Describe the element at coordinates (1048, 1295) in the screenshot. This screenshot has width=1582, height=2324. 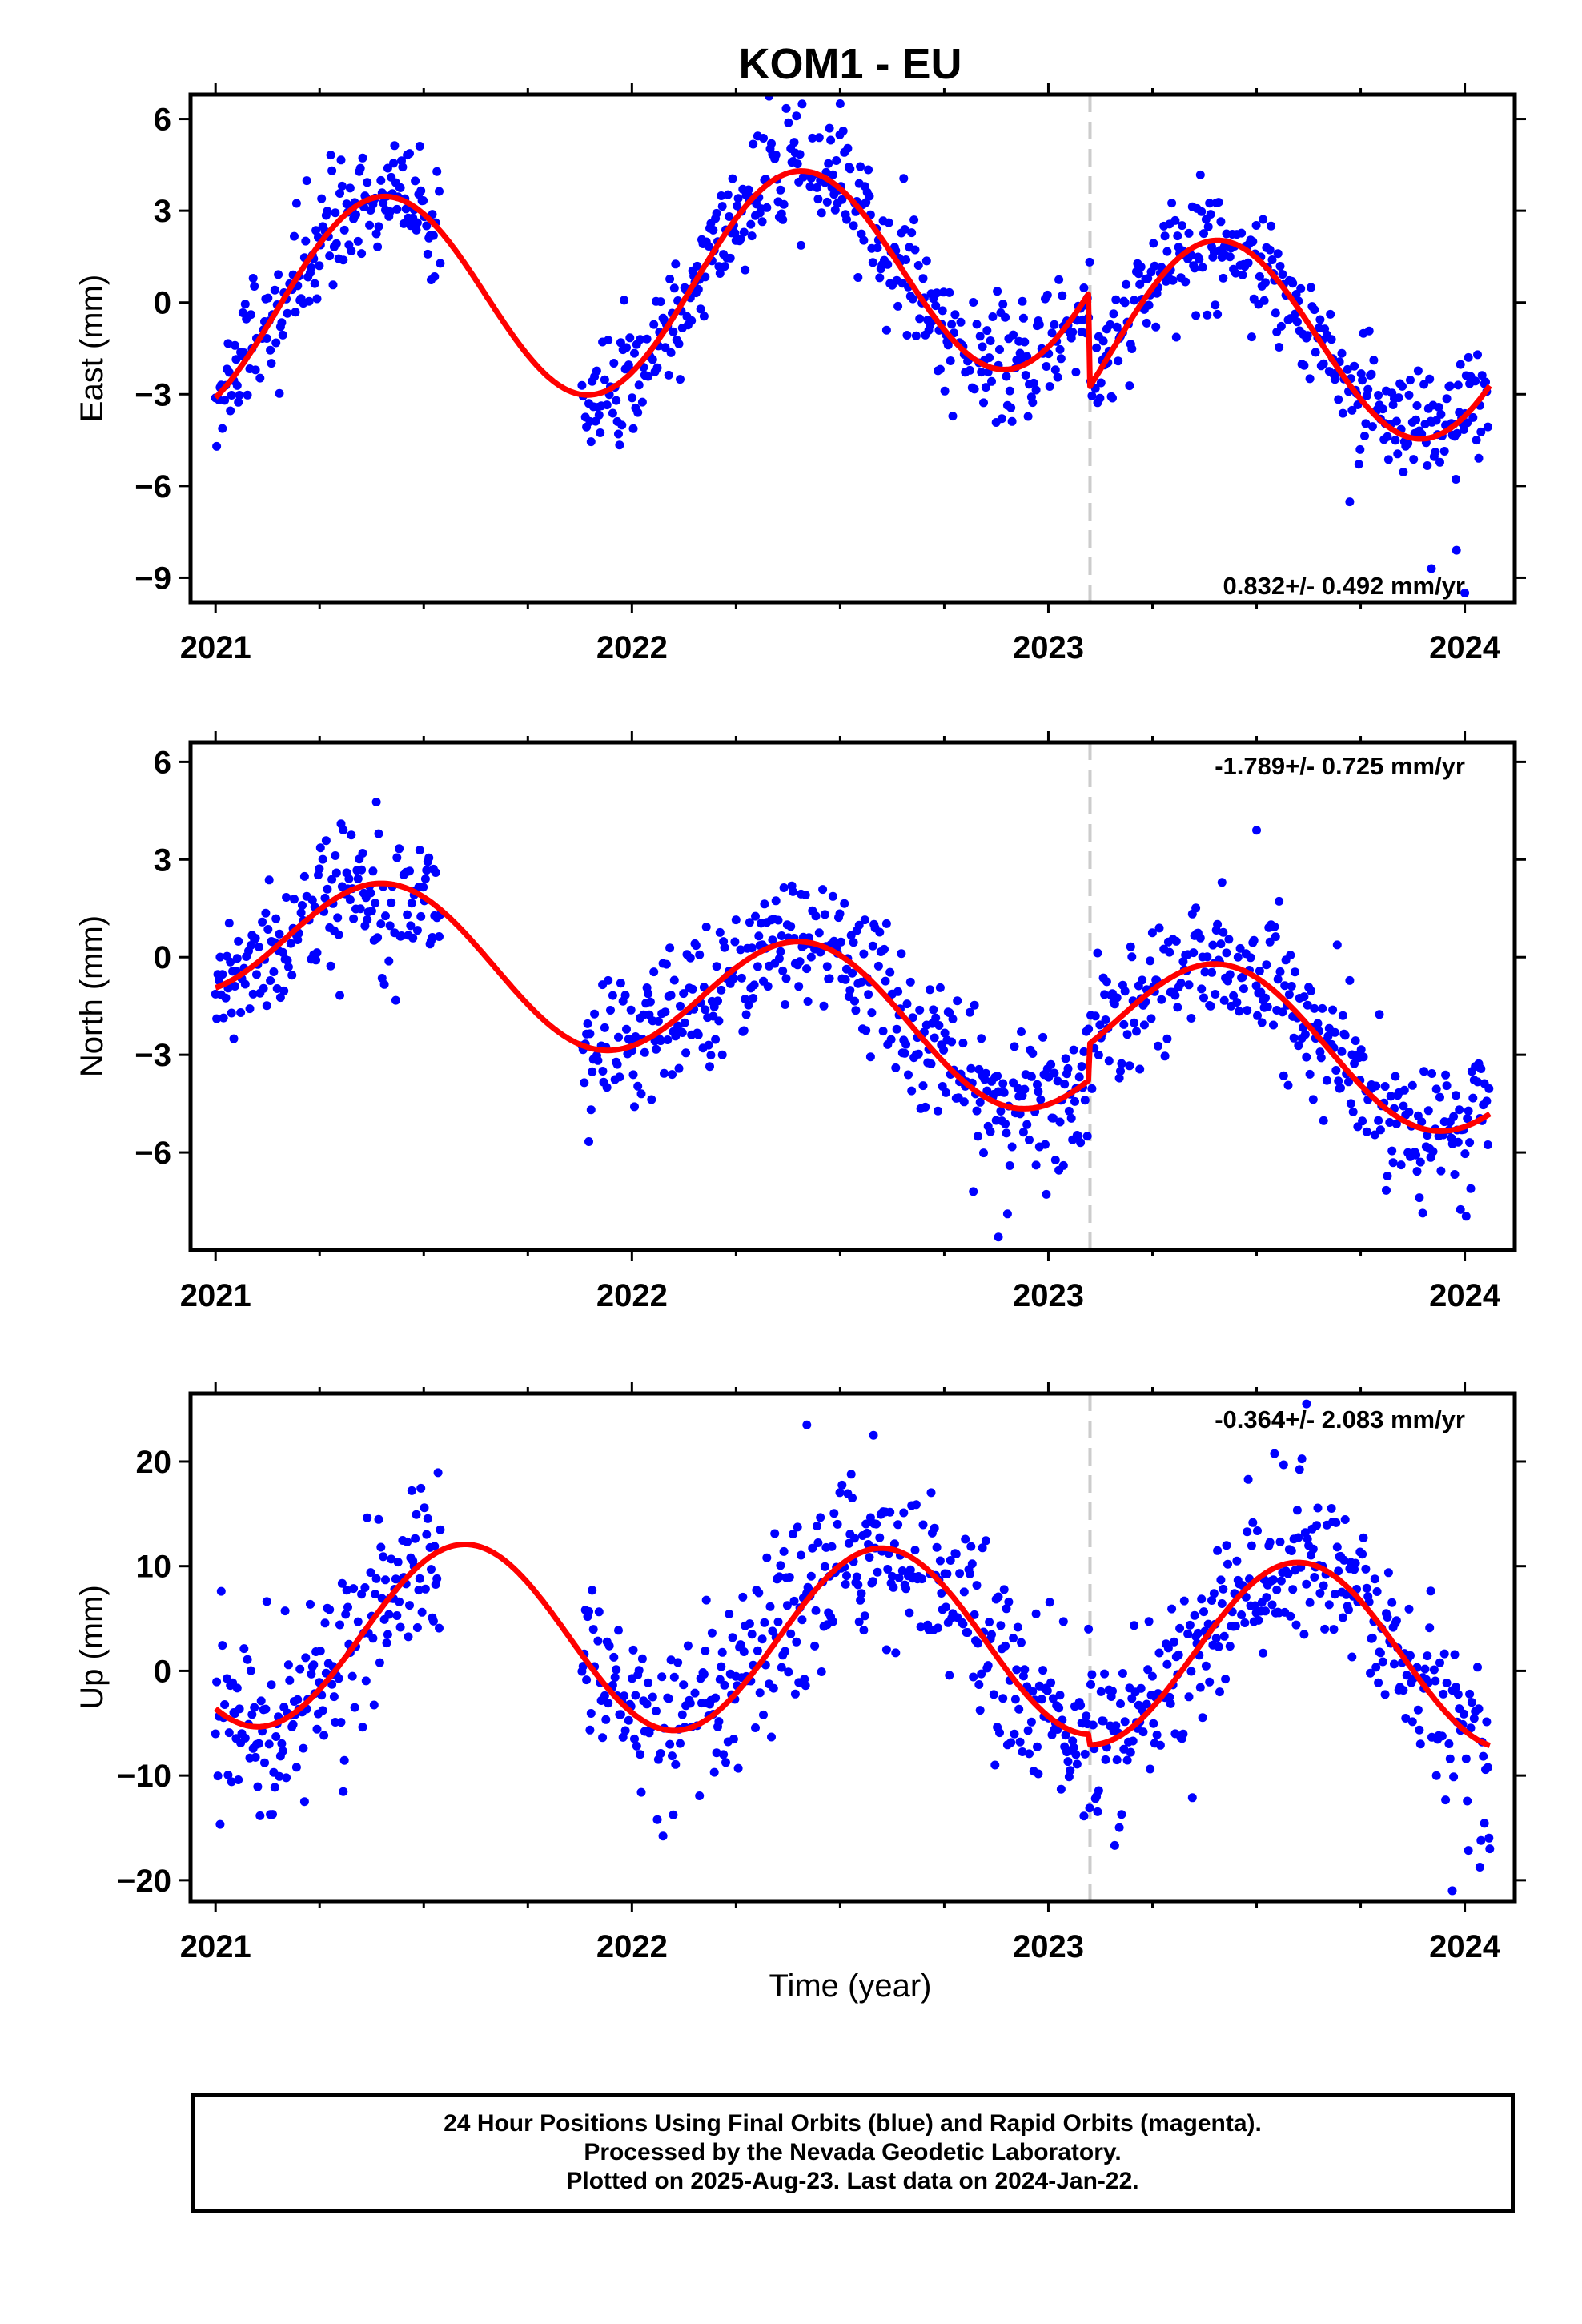
I see `x-tick-label: 2023` at that location.